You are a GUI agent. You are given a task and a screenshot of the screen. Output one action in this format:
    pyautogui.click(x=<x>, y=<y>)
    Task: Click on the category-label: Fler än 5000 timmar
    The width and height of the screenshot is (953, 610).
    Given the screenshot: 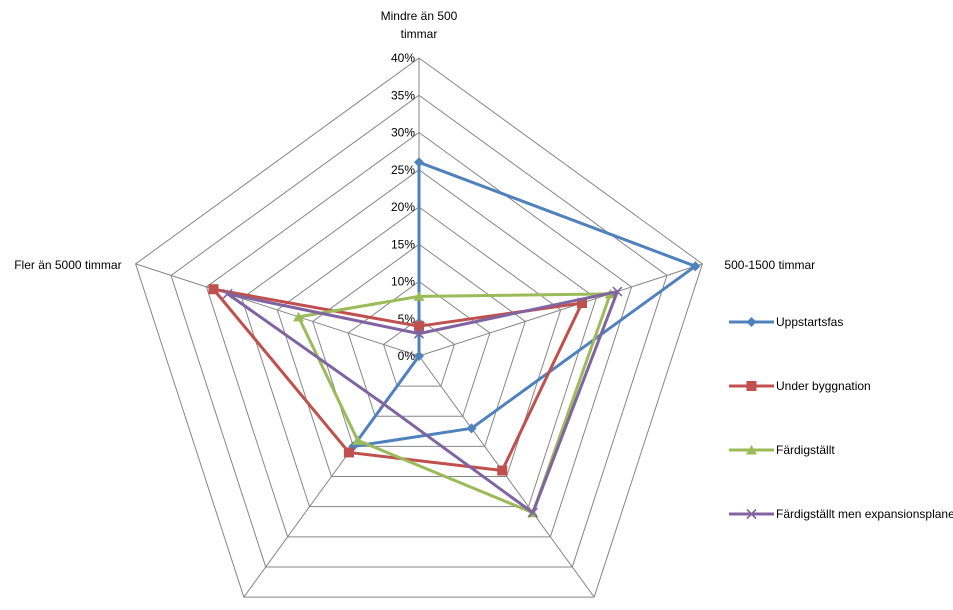 What is the action you would take?
    pyautogui.click(x=67, y=265)
    